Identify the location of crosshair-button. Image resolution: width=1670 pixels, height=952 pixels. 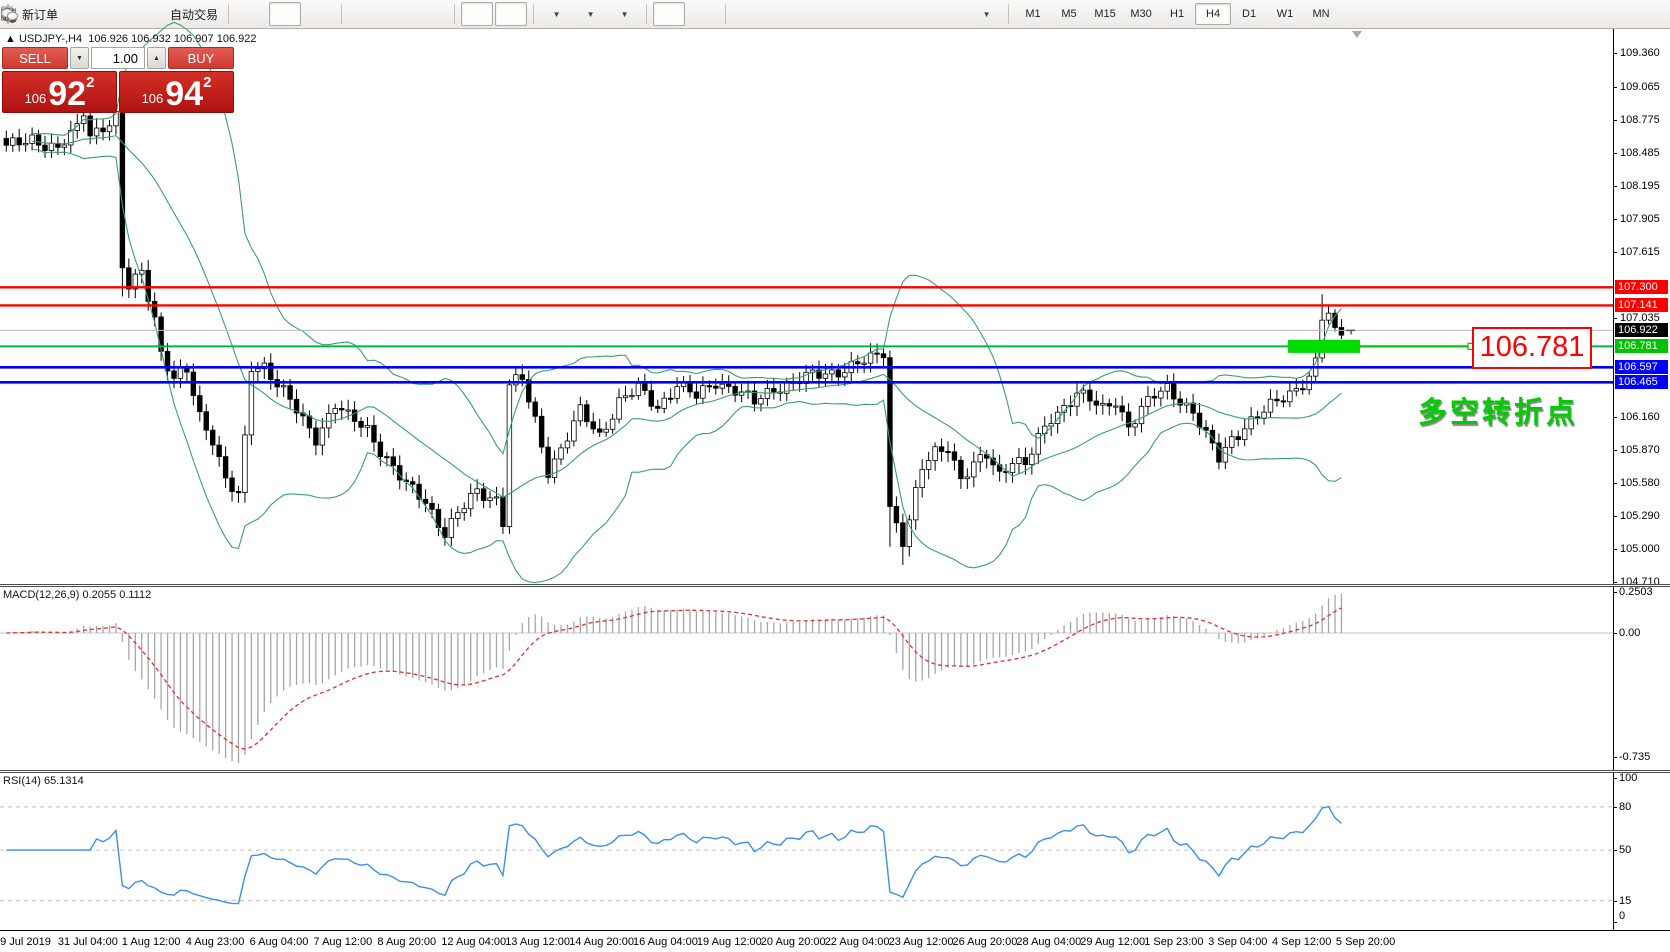
(360, 14).